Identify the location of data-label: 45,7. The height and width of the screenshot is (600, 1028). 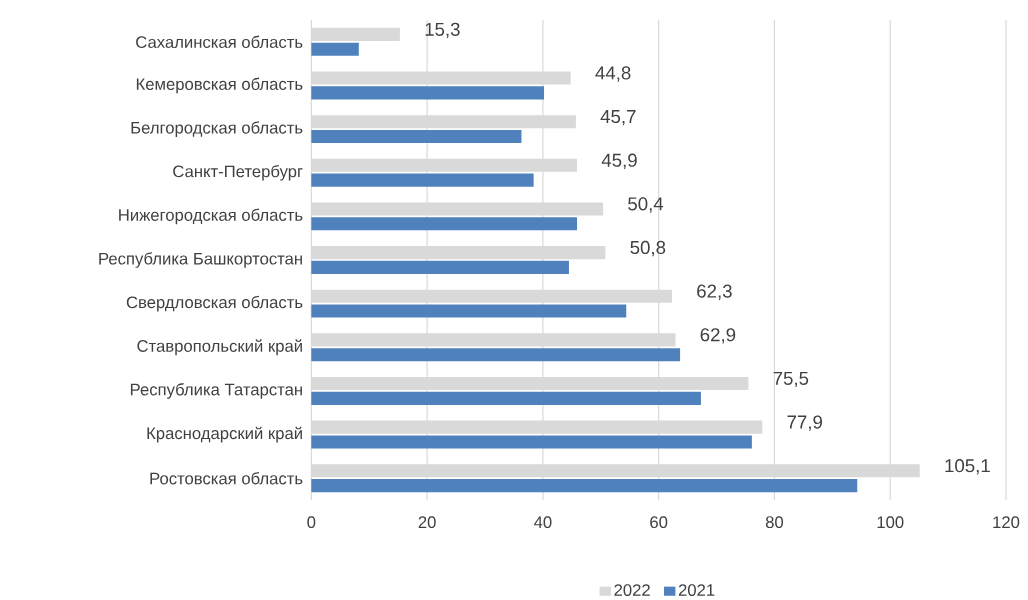
(618, 118).